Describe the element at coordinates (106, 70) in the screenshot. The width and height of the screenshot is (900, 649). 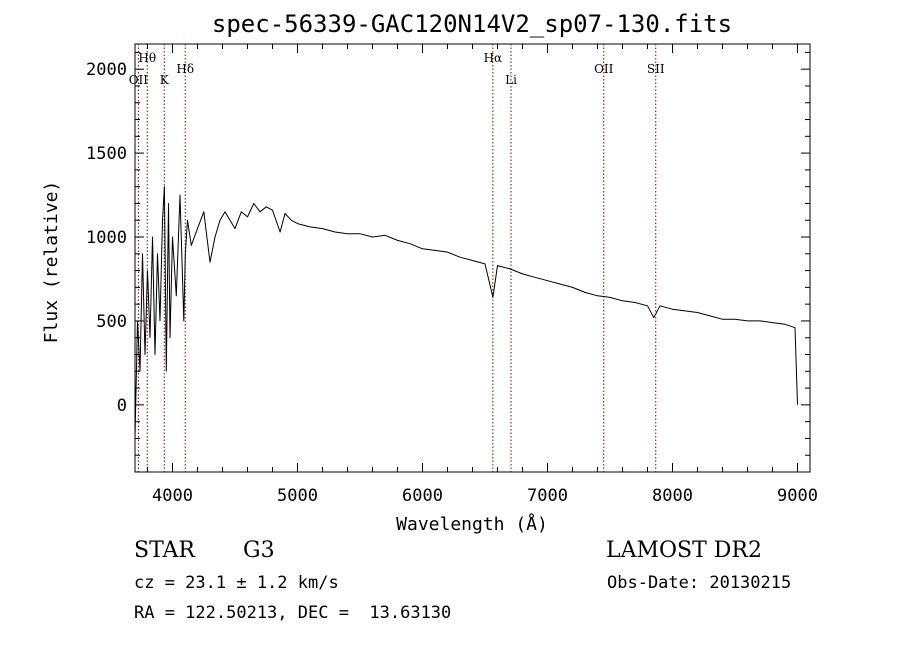
I see `y-tick-label: 2000` at that location.